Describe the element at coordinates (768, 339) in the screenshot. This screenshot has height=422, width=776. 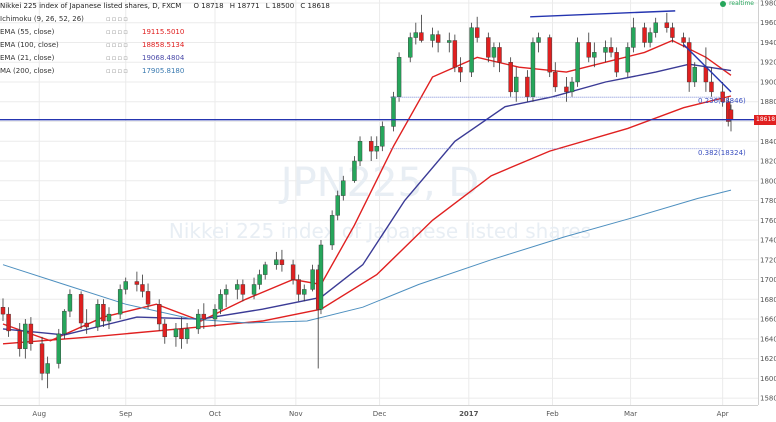
I see `price-tick-label: 16400` at that location.